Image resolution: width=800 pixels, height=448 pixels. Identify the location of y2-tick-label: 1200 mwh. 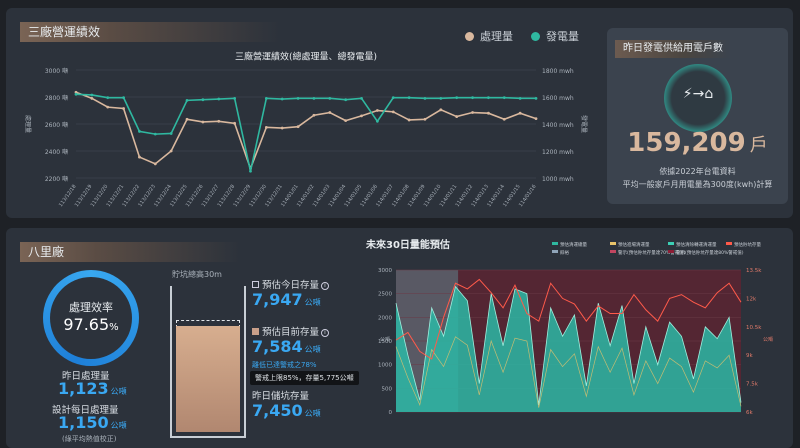
(558, 152).